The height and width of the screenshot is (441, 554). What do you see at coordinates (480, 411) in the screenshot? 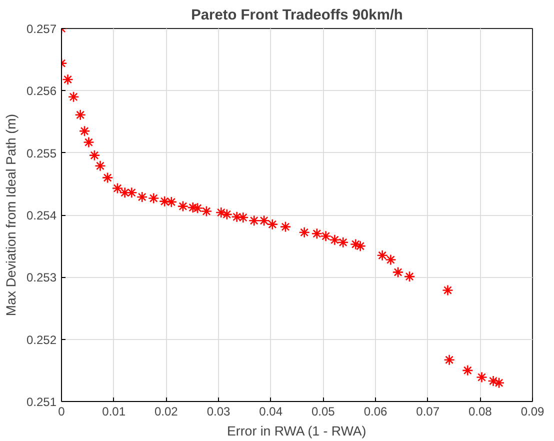
I see `x-tick-label: 0.08` at bounding box center [480, 411].